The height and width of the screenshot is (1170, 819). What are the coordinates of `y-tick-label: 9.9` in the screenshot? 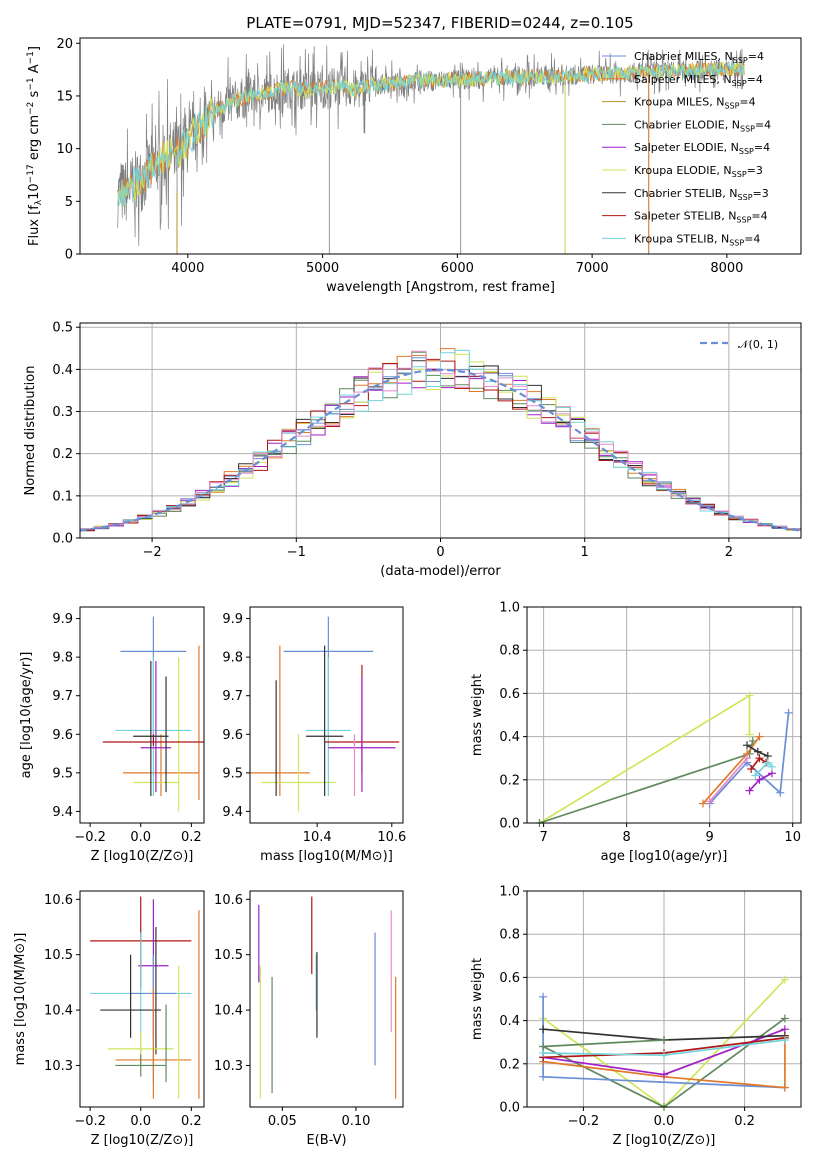 It's located at (62, 619).